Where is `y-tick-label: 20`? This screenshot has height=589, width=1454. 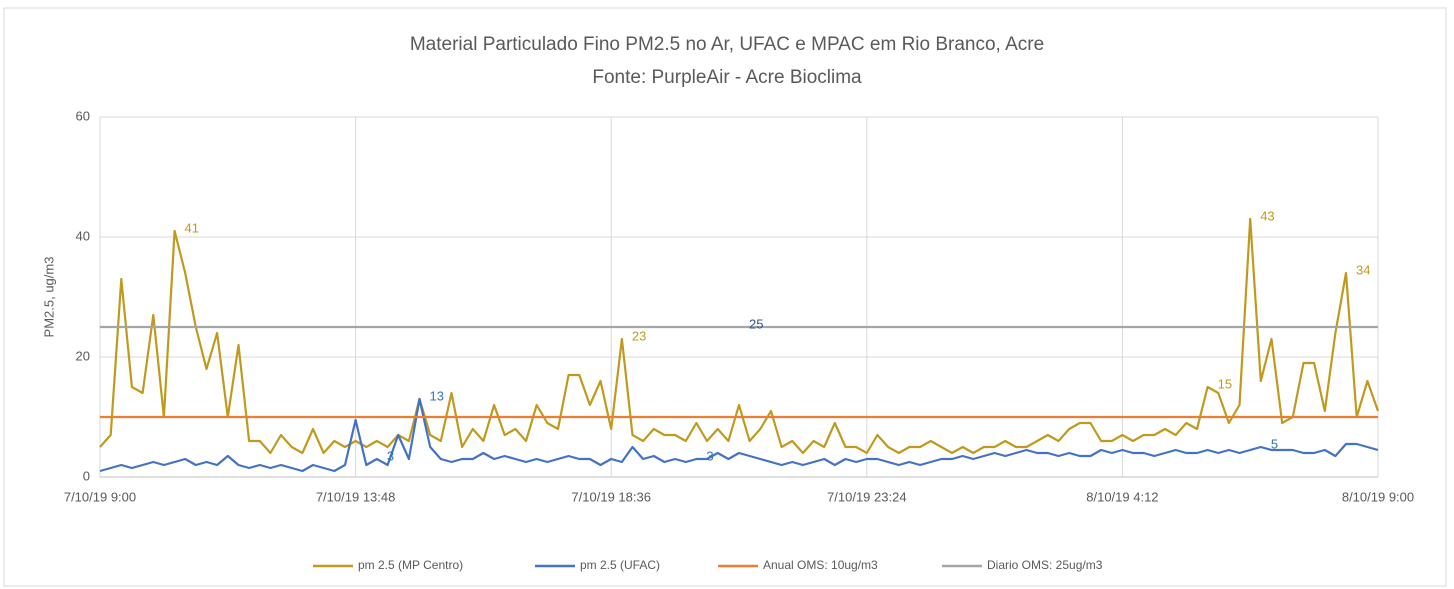
y-tick-label: 20 is located at coordinates (83, 355).